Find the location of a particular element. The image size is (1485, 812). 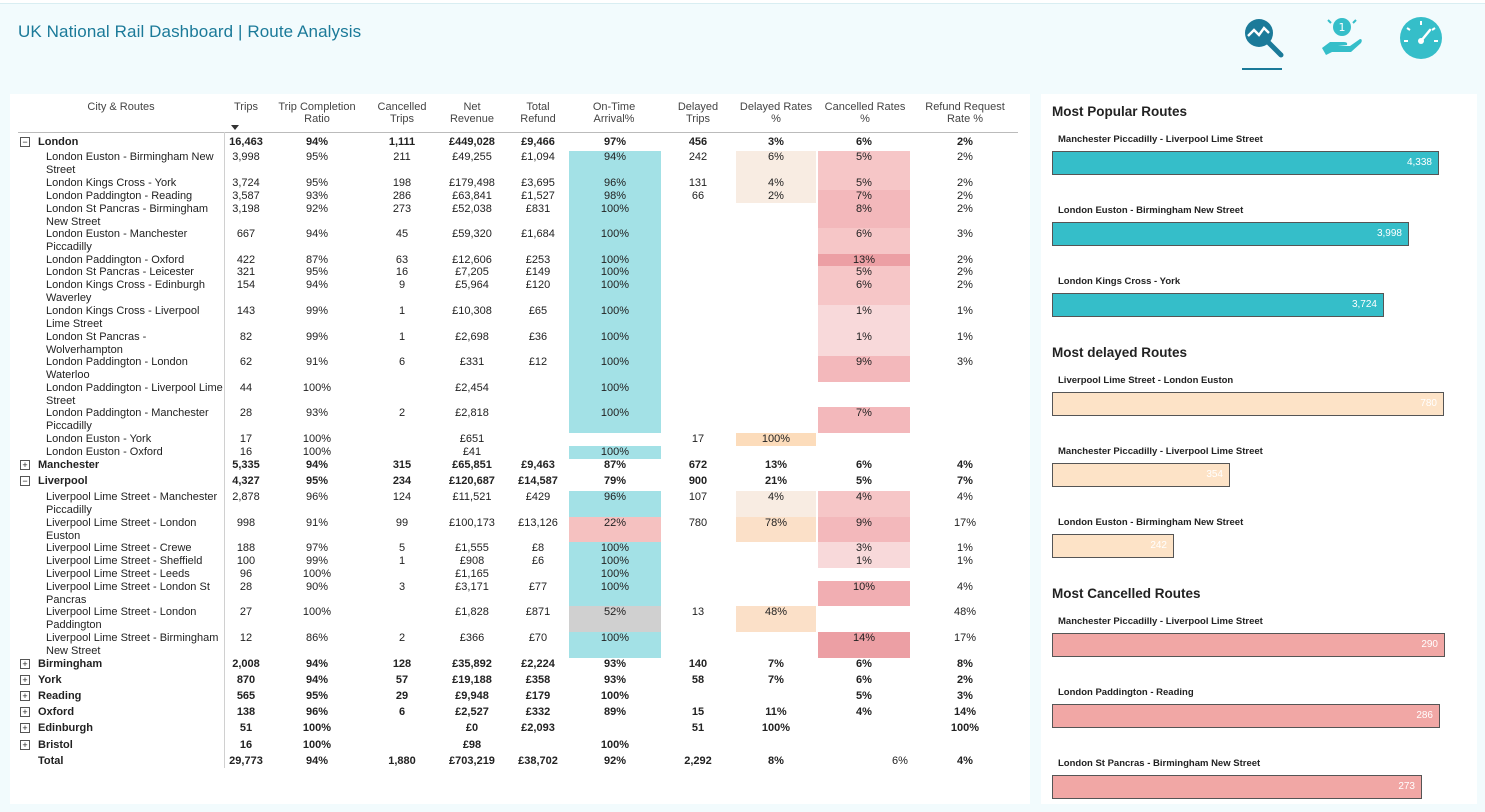

route-bar: 3,724 is located at coordinates (1218, 305).